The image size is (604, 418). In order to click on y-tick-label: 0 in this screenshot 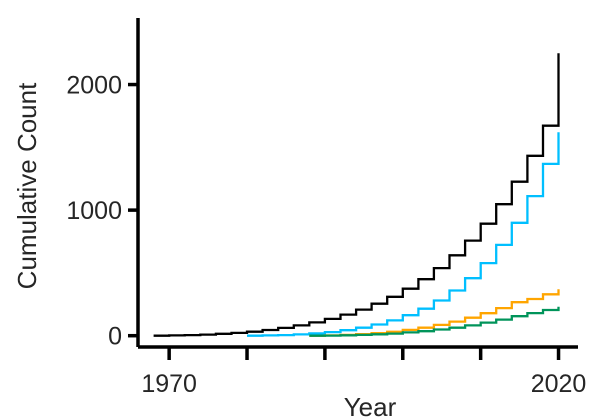, I will do `click(115, 337)`.